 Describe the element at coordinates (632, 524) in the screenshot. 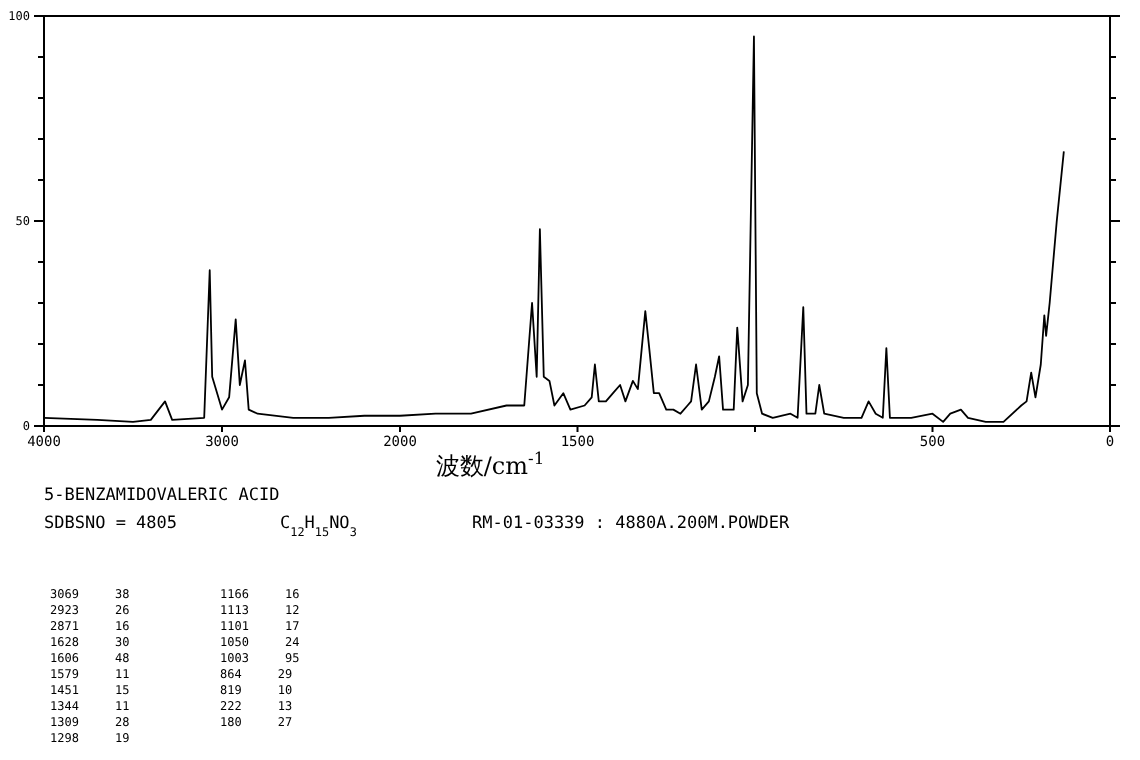

I see `text: RM-01-03339 : 4880A.200M.POWDER` at that location.